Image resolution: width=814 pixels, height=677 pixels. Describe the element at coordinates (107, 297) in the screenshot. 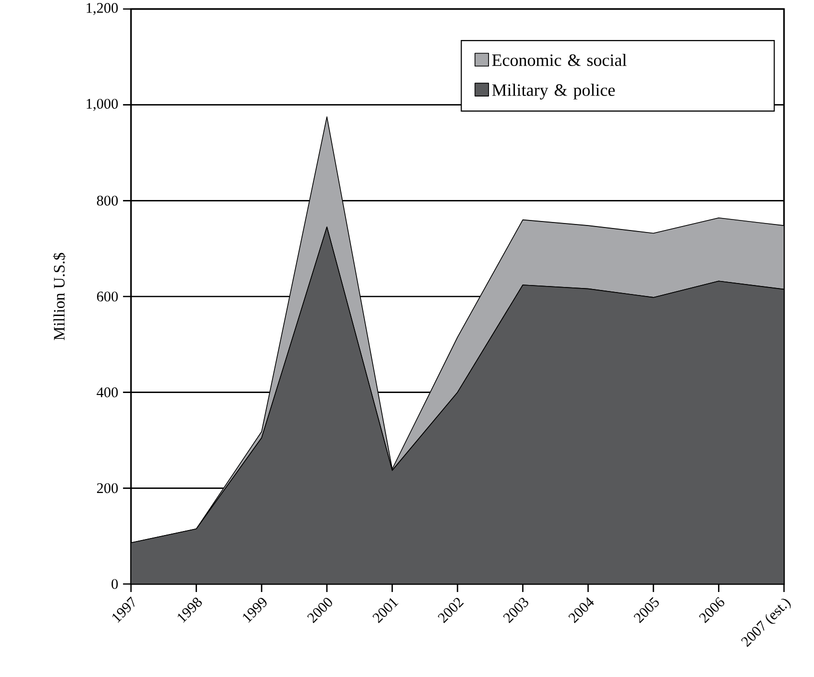

I see `y-tick-label: 600` at that location.